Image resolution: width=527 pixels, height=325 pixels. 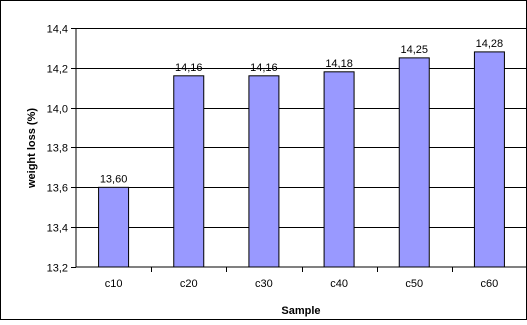 I want to click on y-tick-labels: 13,2 13,4 13,6 13,8 14,0 14,2 14,4, so click(x=57, y=149).